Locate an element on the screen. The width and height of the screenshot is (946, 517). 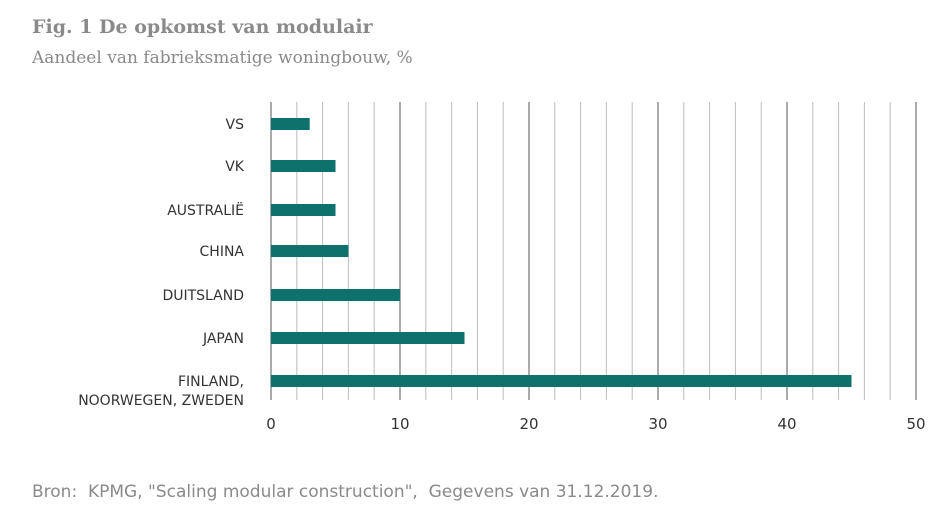
category-label: JAPAN is located at coordinates (223, 339).